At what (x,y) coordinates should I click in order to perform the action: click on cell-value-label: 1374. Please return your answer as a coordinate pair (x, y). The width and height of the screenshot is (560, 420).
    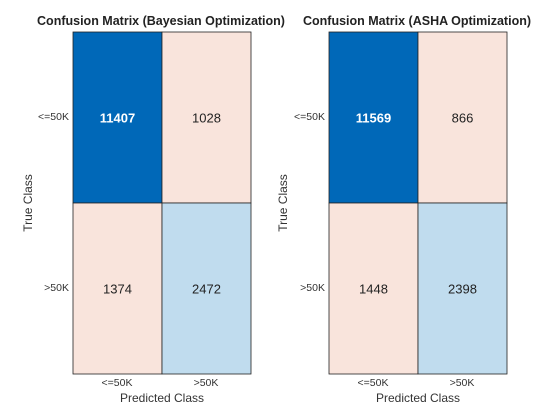
    Looking at the image, I should click on (117, 289).